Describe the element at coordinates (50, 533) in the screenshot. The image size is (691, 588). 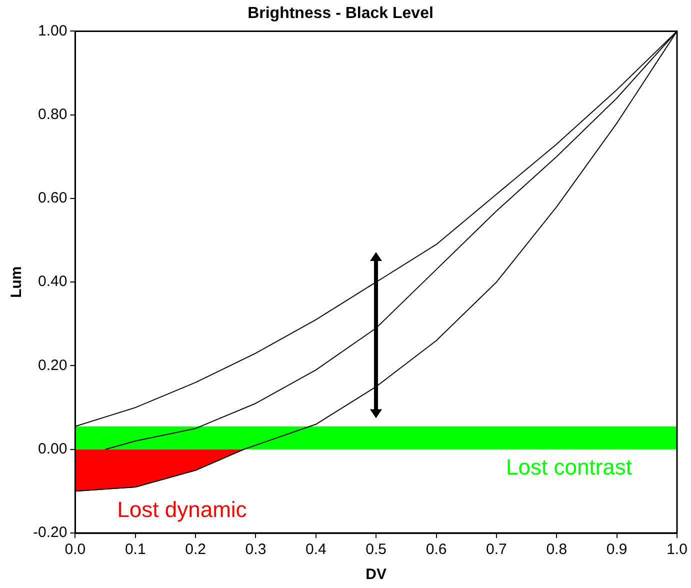
I see `y-tick-label: -0.20` at that location.